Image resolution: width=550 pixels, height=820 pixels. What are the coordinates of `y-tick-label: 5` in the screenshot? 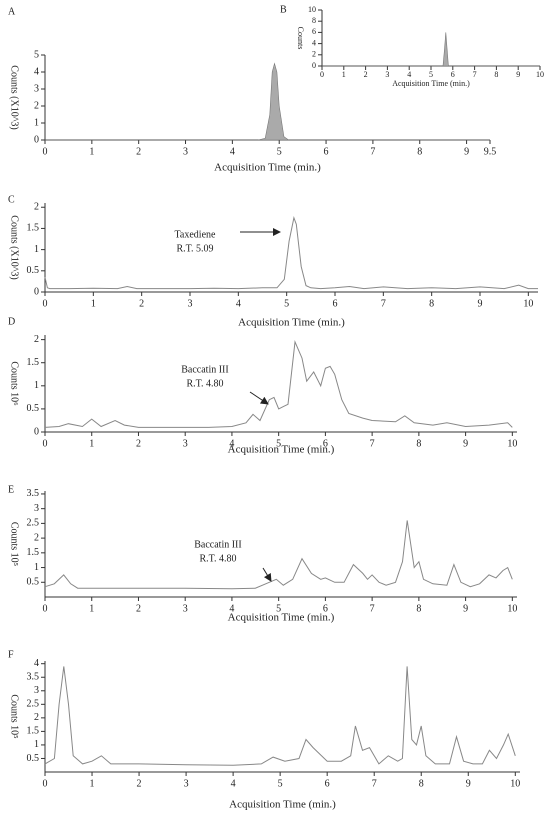 It's located at (36, 54).